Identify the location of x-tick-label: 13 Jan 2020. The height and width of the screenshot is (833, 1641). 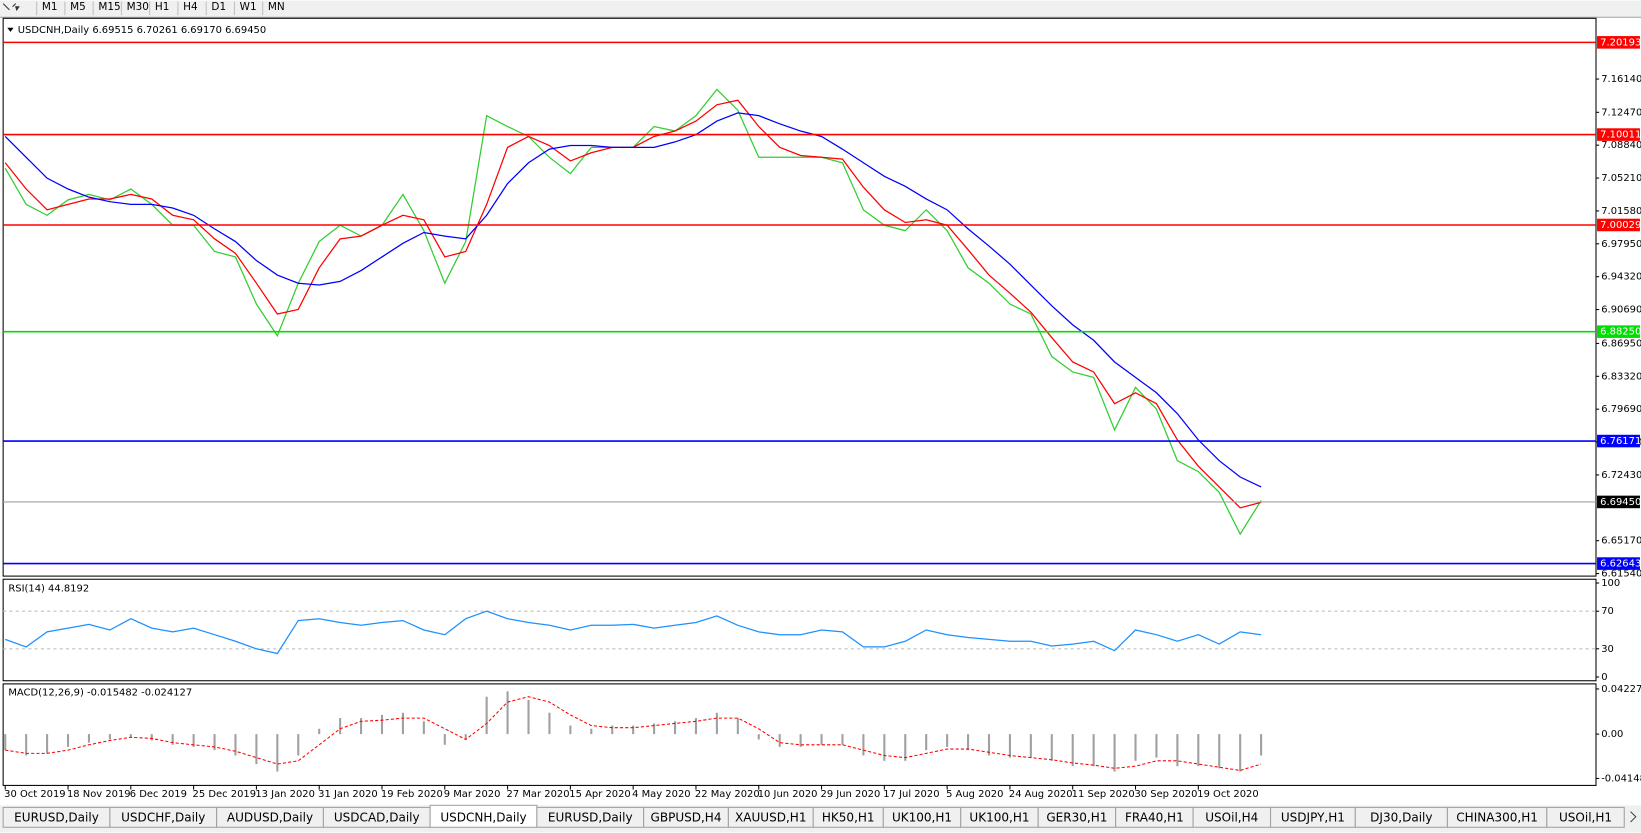
(285, 794).